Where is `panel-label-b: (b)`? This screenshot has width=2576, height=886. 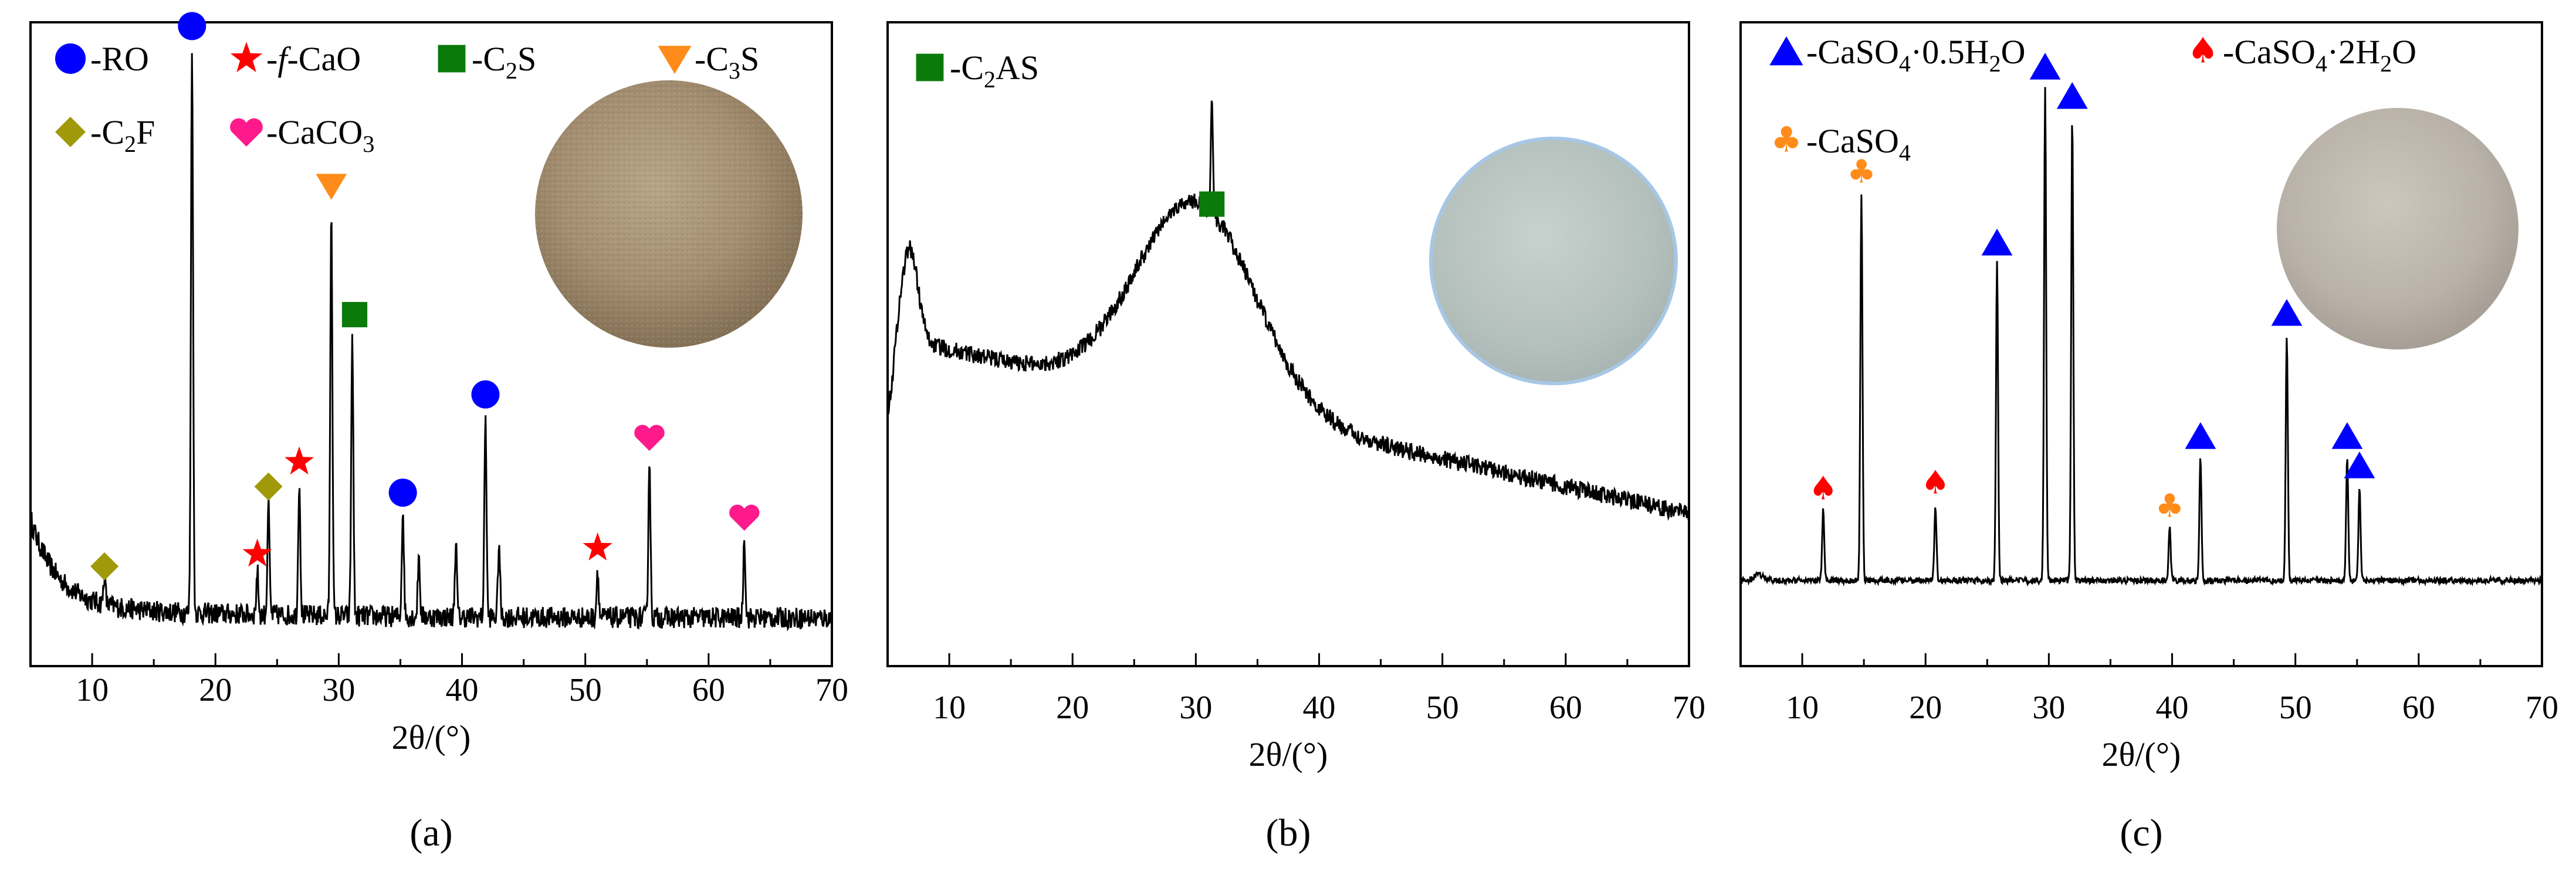 panel-label-b: (b) is located at coordinates (1288, 833).